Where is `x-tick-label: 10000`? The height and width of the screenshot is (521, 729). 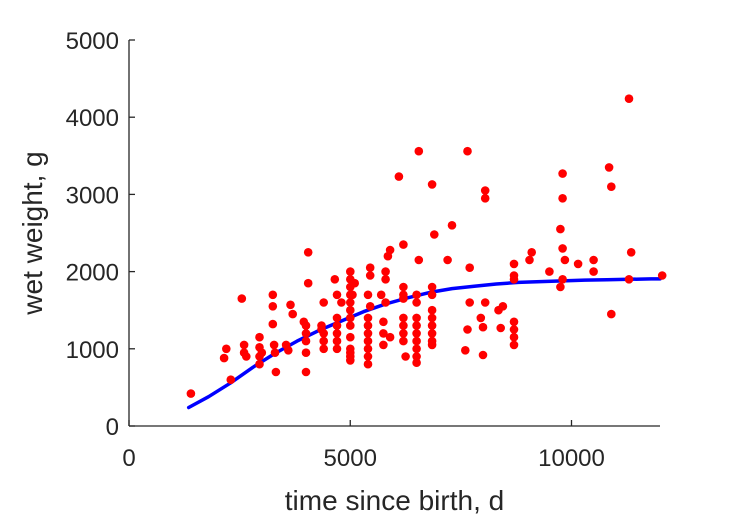
x-tick-label: 10000 is located at coordinates (571, 458).